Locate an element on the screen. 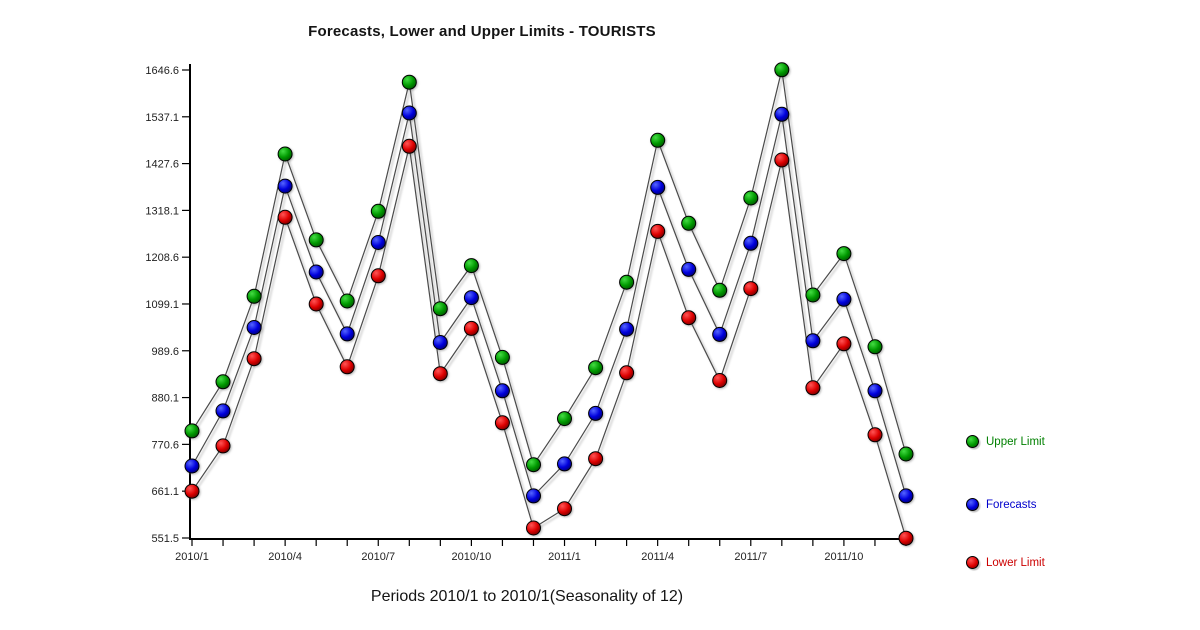 The image size is (1200, 630). y-tick-label: 1208.6 is located at coordinates (162, 258).